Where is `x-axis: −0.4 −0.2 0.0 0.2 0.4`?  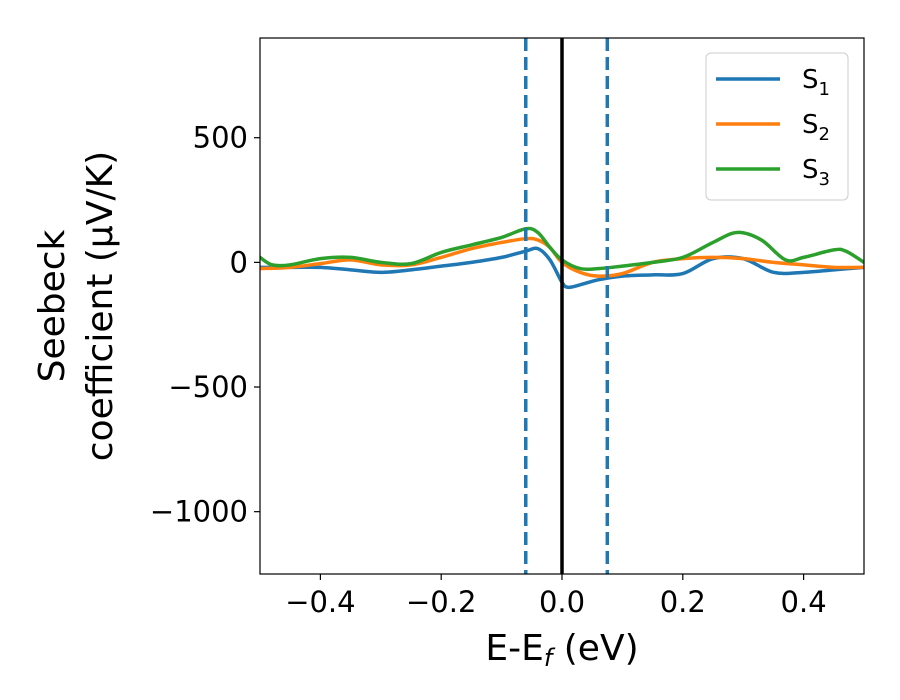 x-axis: −0.4 −0.2 0.0 0.2 0.4 is located at coordinates (556, 596).